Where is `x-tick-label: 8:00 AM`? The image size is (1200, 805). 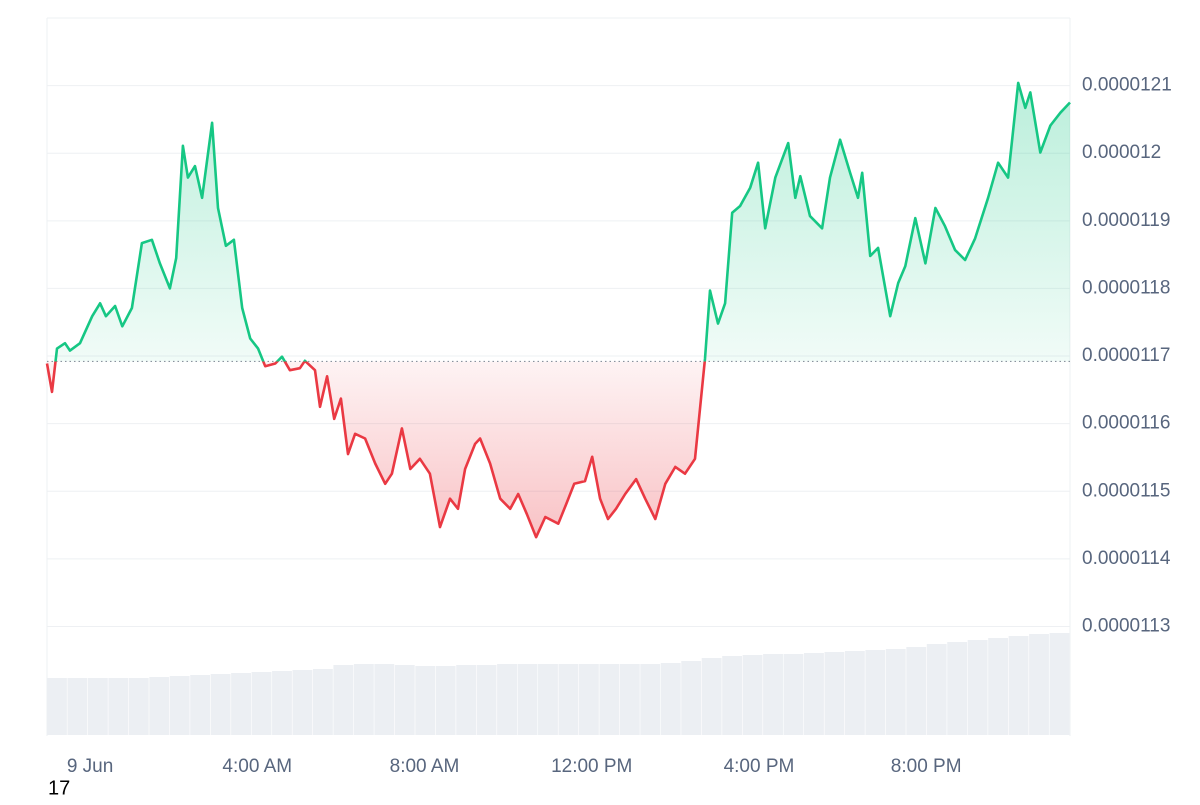
x-tick-label: 8:00 AM is located at coordinates (425, 766).